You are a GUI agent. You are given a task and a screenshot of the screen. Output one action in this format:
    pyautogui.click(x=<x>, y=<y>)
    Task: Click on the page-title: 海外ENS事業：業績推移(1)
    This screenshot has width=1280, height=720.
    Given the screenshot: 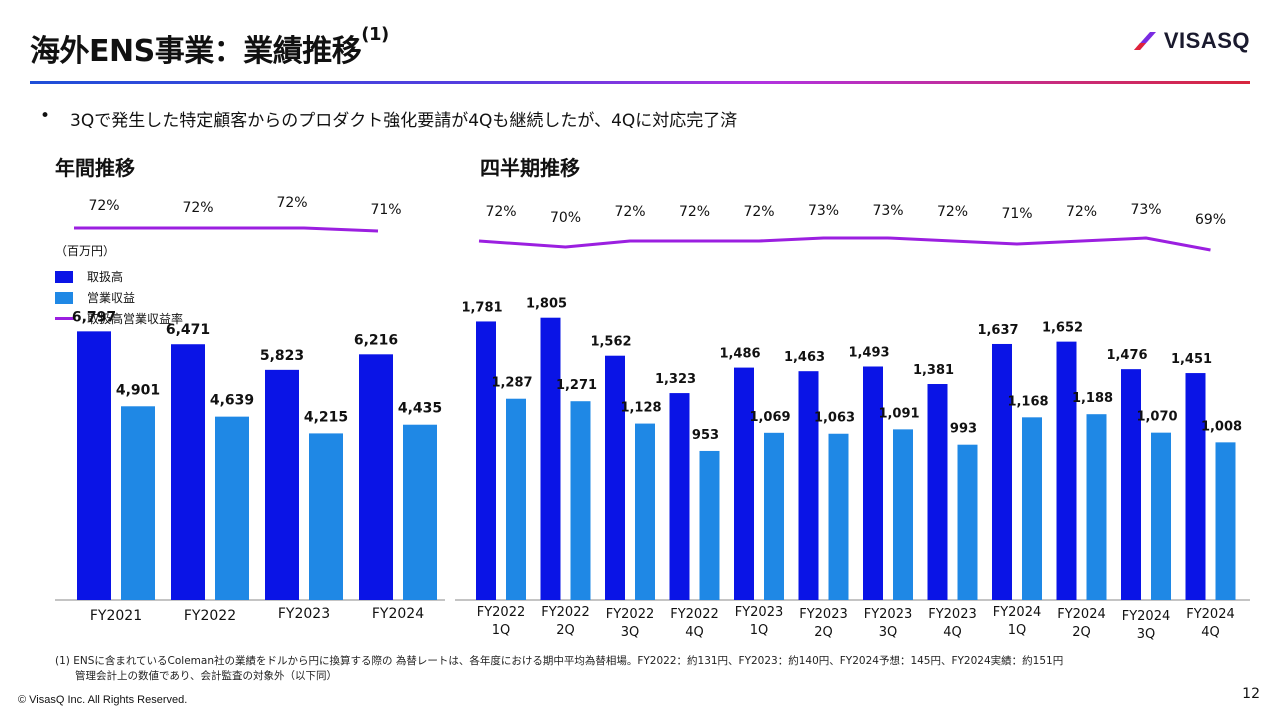 What is the action you would take?
    pyautogui.click(x=209, y=47)
    